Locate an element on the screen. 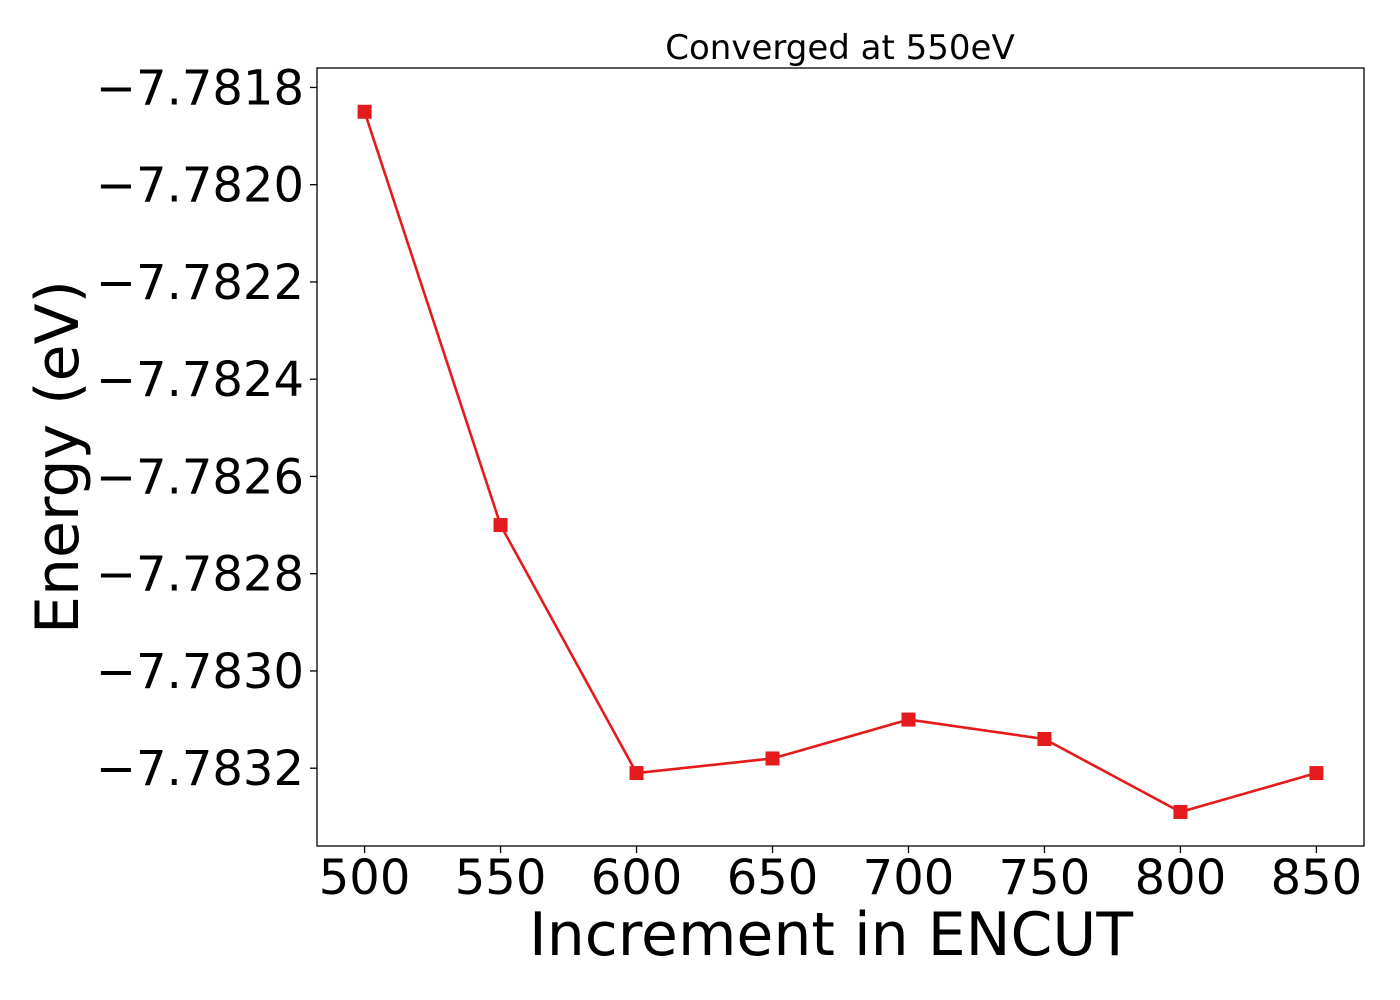 The width and height of the screenshot is (1400, 1000). x-tick-label: 800 is located at coordinates (1181, 878).